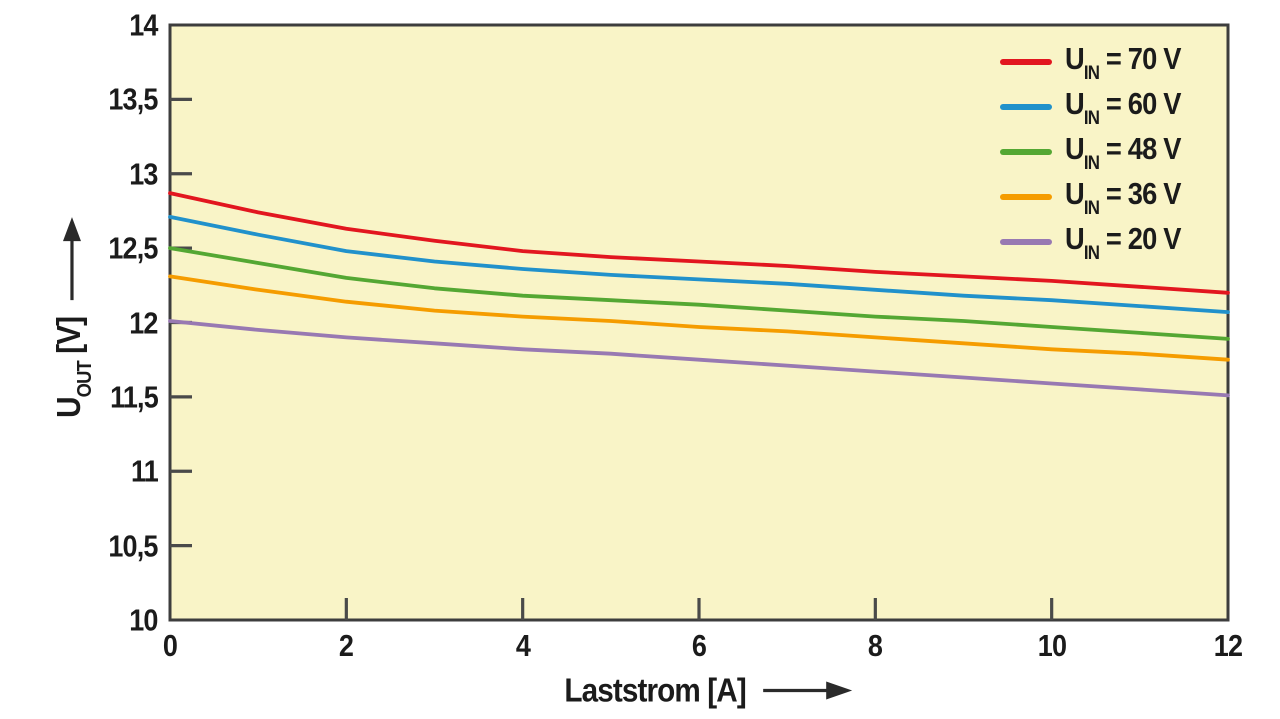 The image size is (1280, 719). I want to click on x-axis-tick-label: 2, so click(346, 645).